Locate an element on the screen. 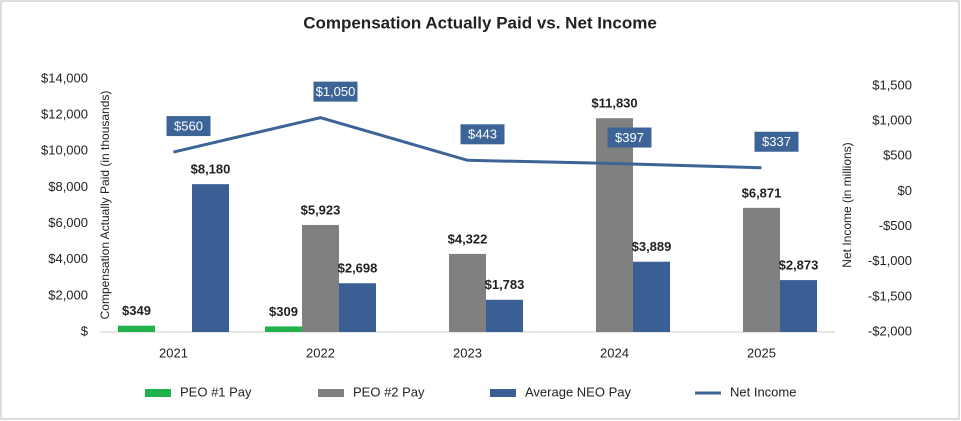 Image resolution: width=961 pixels, height=421 pixels. value-label: $560 is located at coordinates (188, 126).